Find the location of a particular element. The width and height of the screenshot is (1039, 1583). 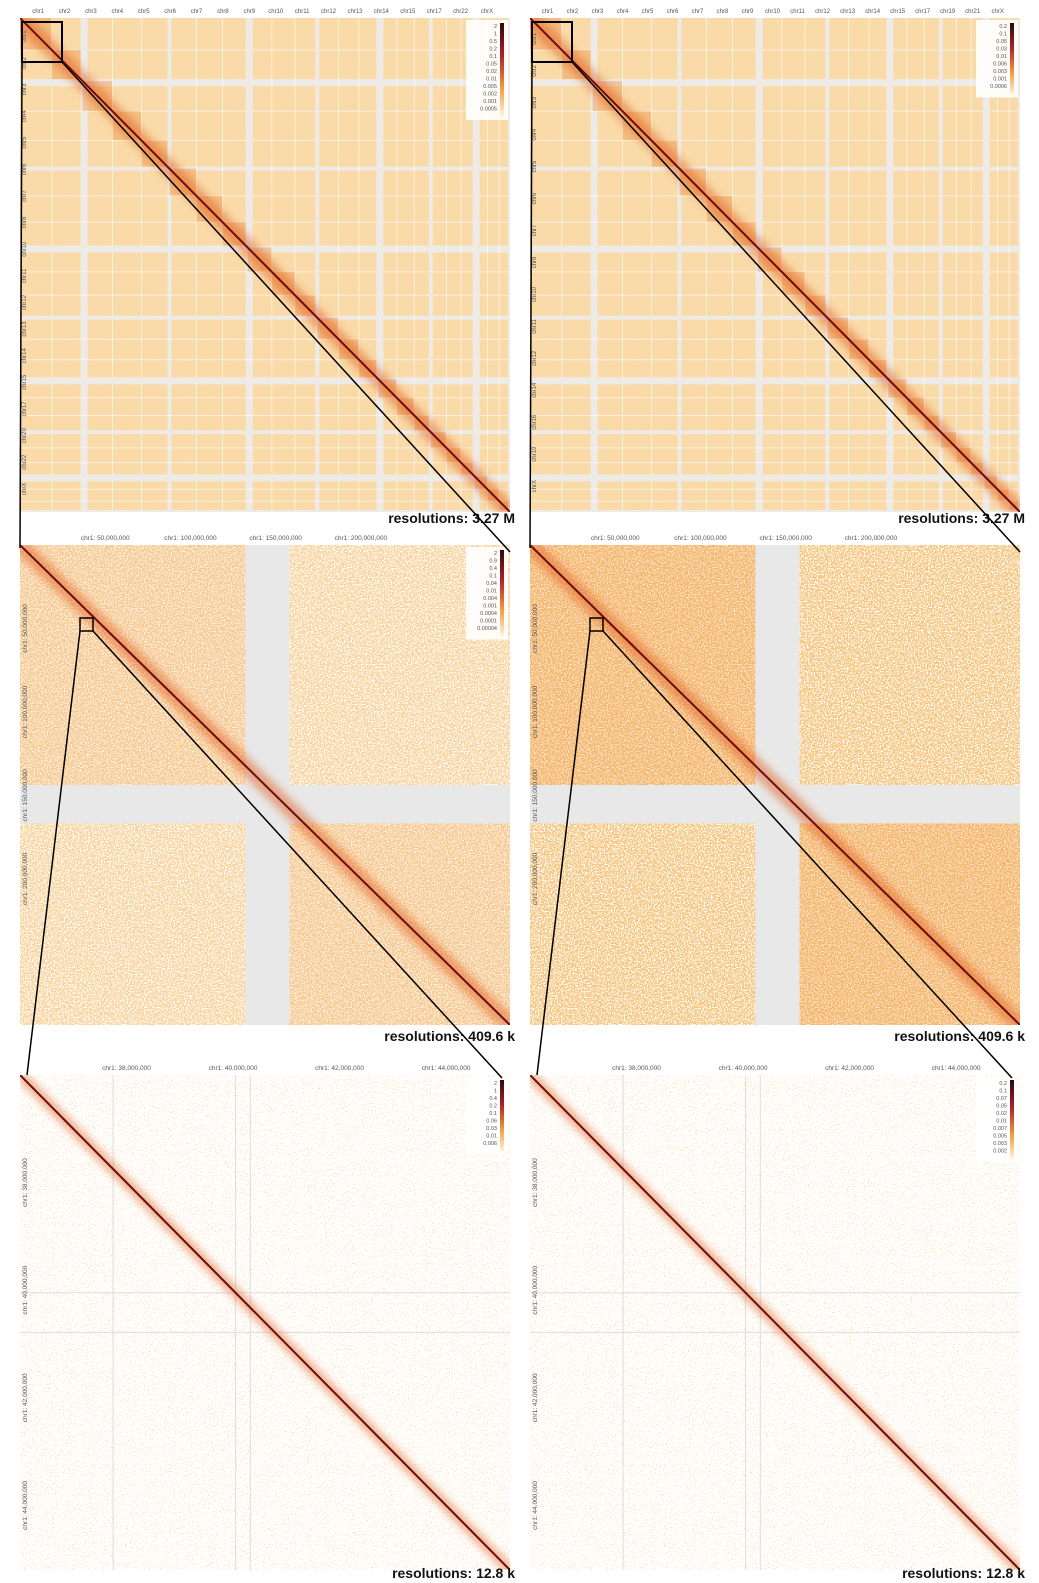

left-label: chr16 is located at coordinates (535, 422).